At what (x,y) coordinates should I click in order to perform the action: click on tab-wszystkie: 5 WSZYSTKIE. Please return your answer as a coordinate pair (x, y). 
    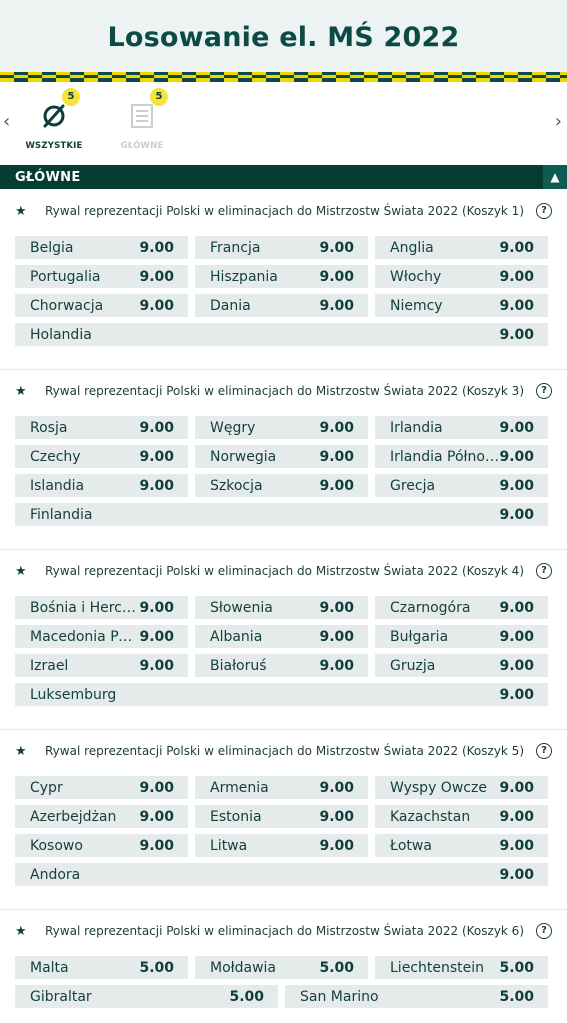
    Looking at the image, I should click on (54, 119).